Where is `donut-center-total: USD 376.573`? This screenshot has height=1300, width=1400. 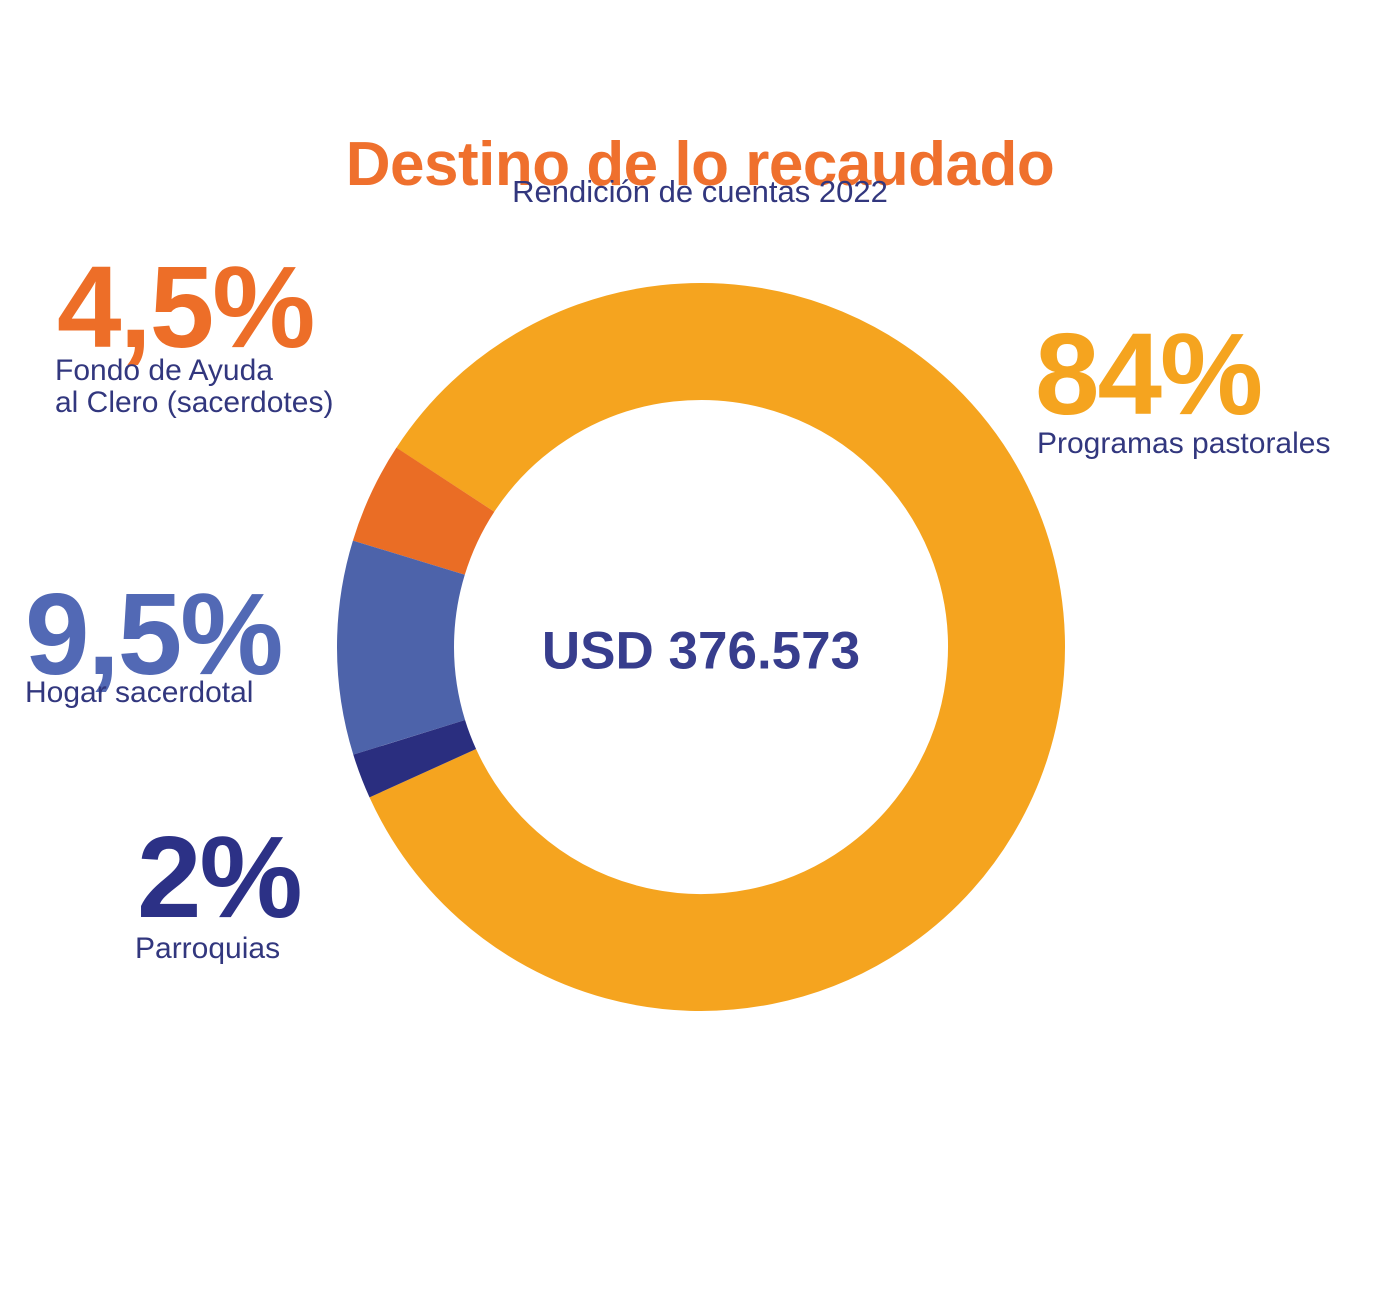
donut-center-total: USD 376.573 is located at coordinates (701, 651).